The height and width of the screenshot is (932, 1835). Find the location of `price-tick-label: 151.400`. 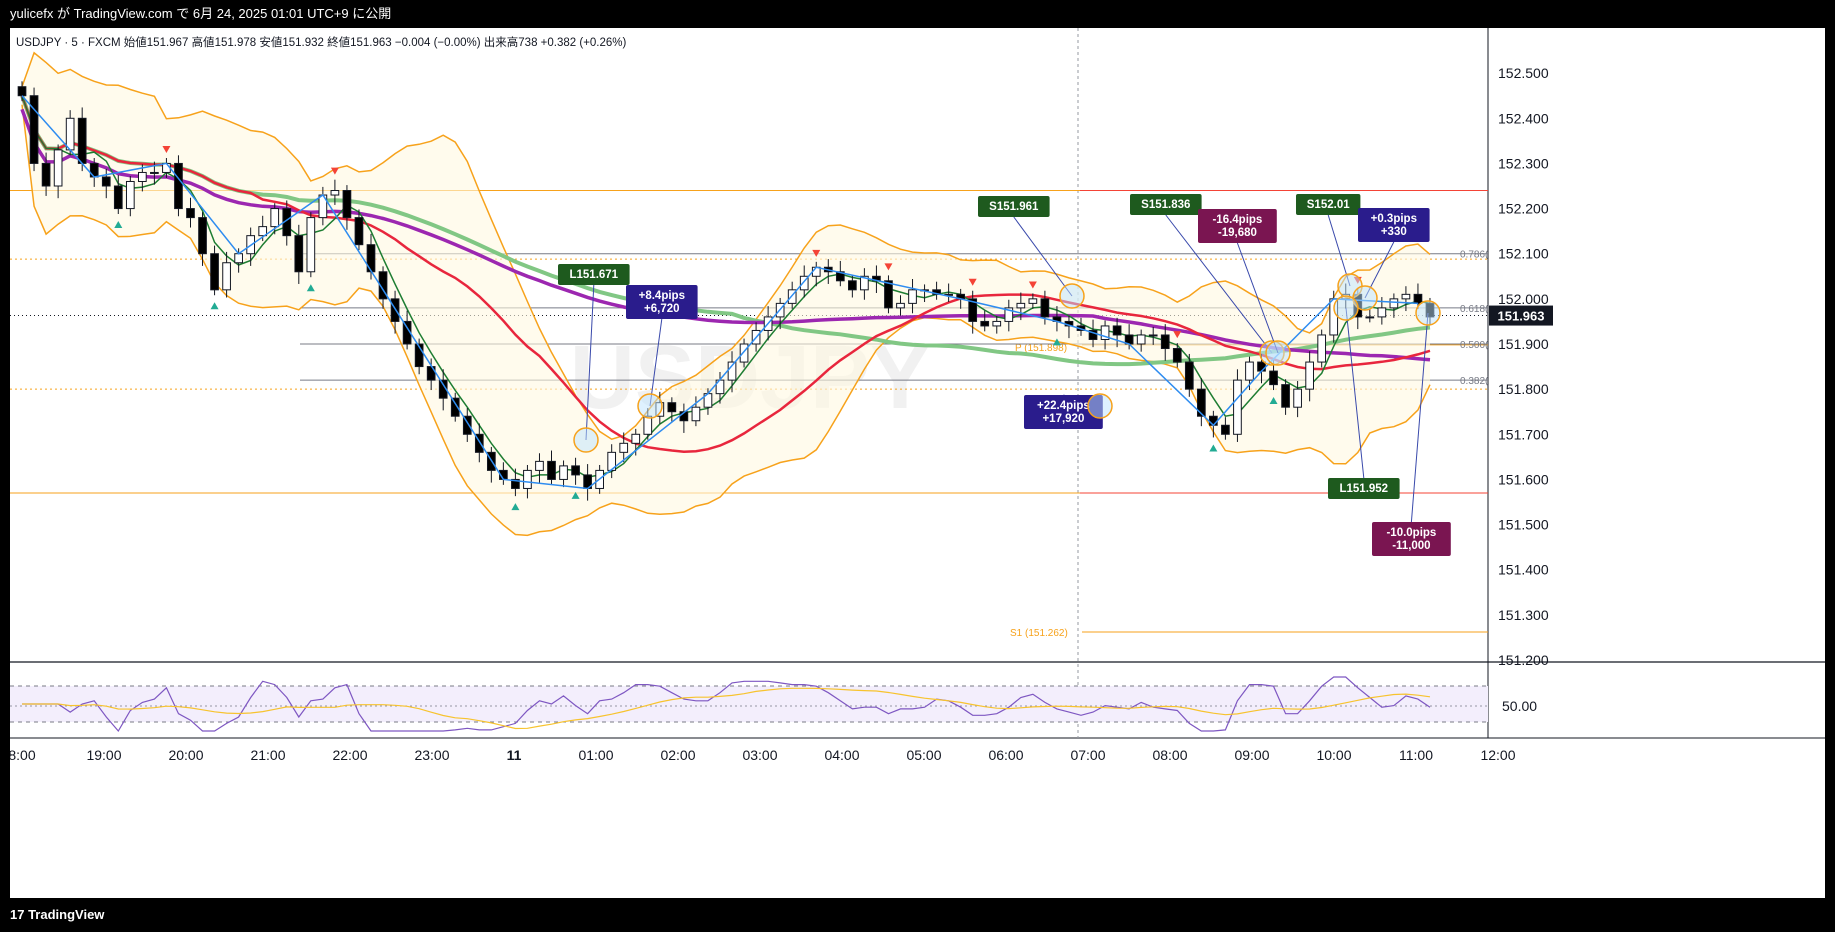

price-tick-label: 151.400 is located at coordinates (1523, 570).